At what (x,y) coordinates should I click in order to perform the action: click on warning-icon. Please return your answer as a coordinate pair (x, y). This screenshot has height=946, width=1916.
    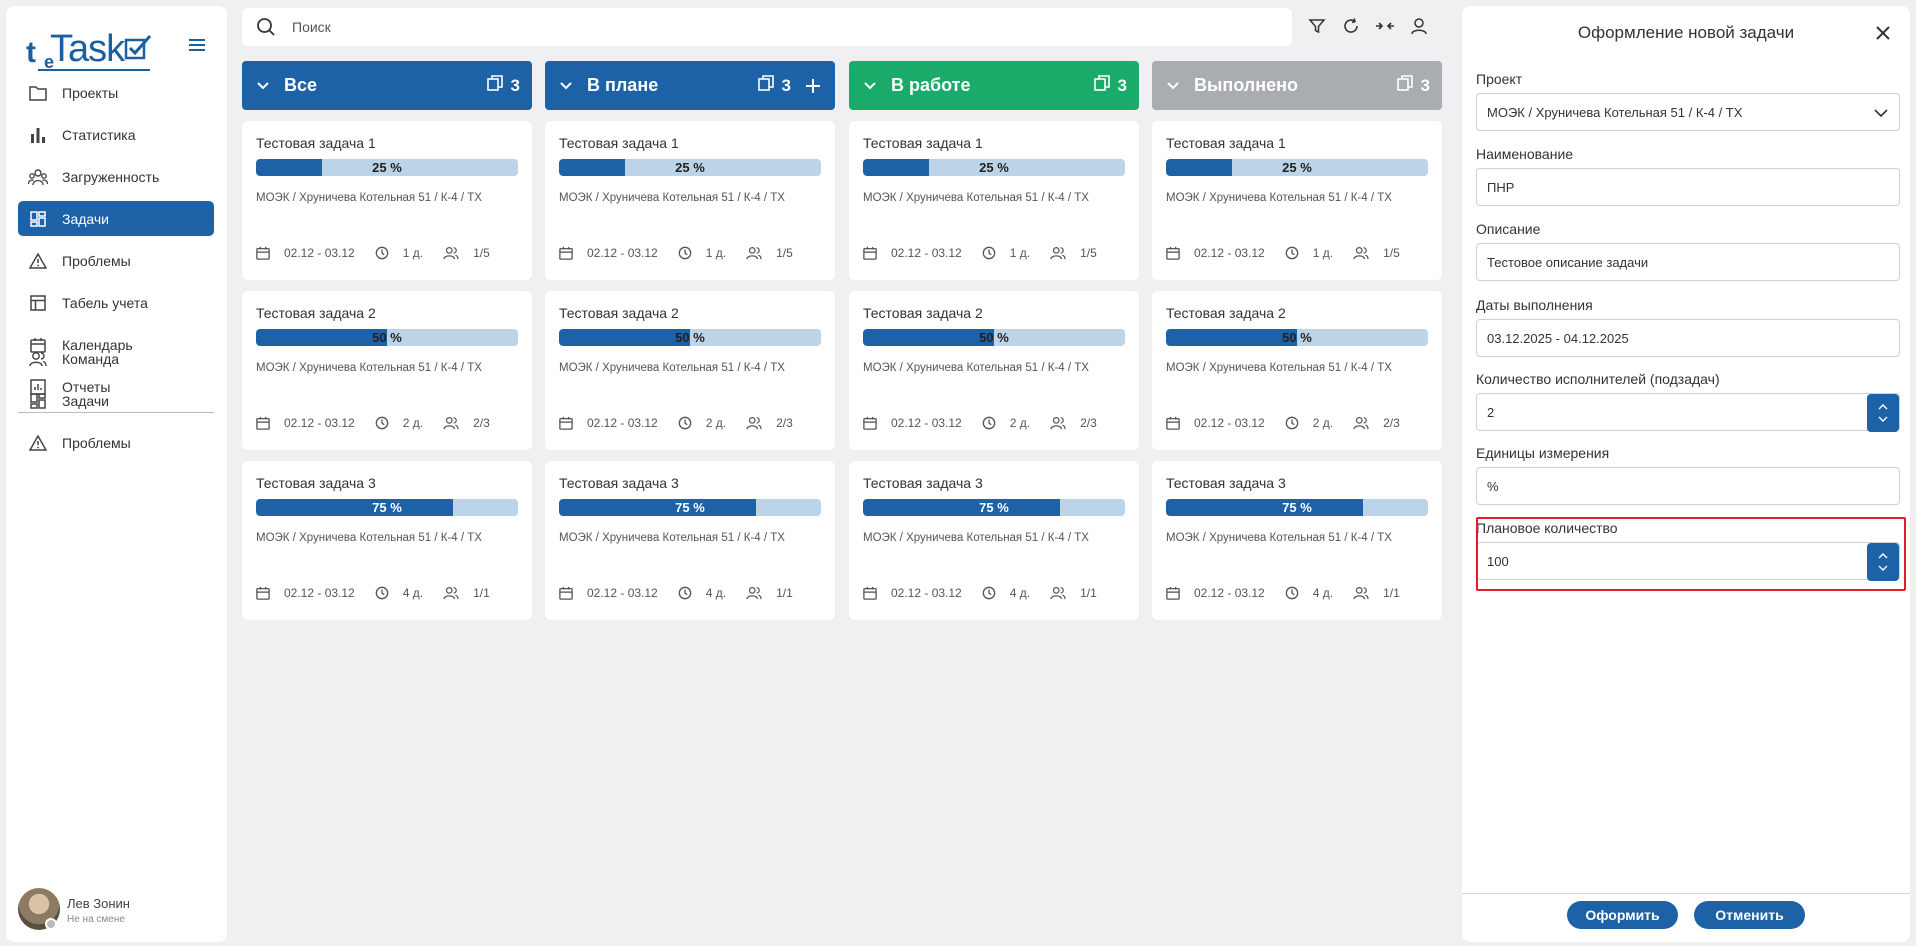
    Looking at the image, I should click on (38, 443).